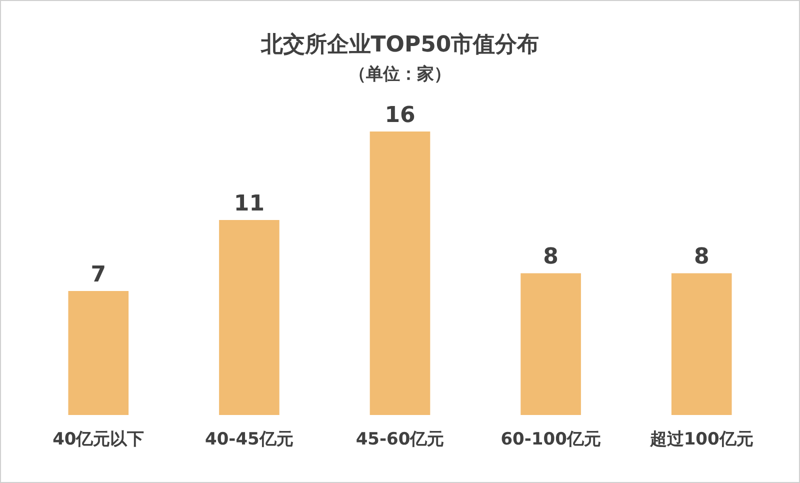 Image resolution: width=800 pixels, height=483 pixels. What do you see at coordinates (400, 45) in the screenshot?
I see `chart-title: 北交所企业TOP50市值分布` at bounding box center [400, 45].